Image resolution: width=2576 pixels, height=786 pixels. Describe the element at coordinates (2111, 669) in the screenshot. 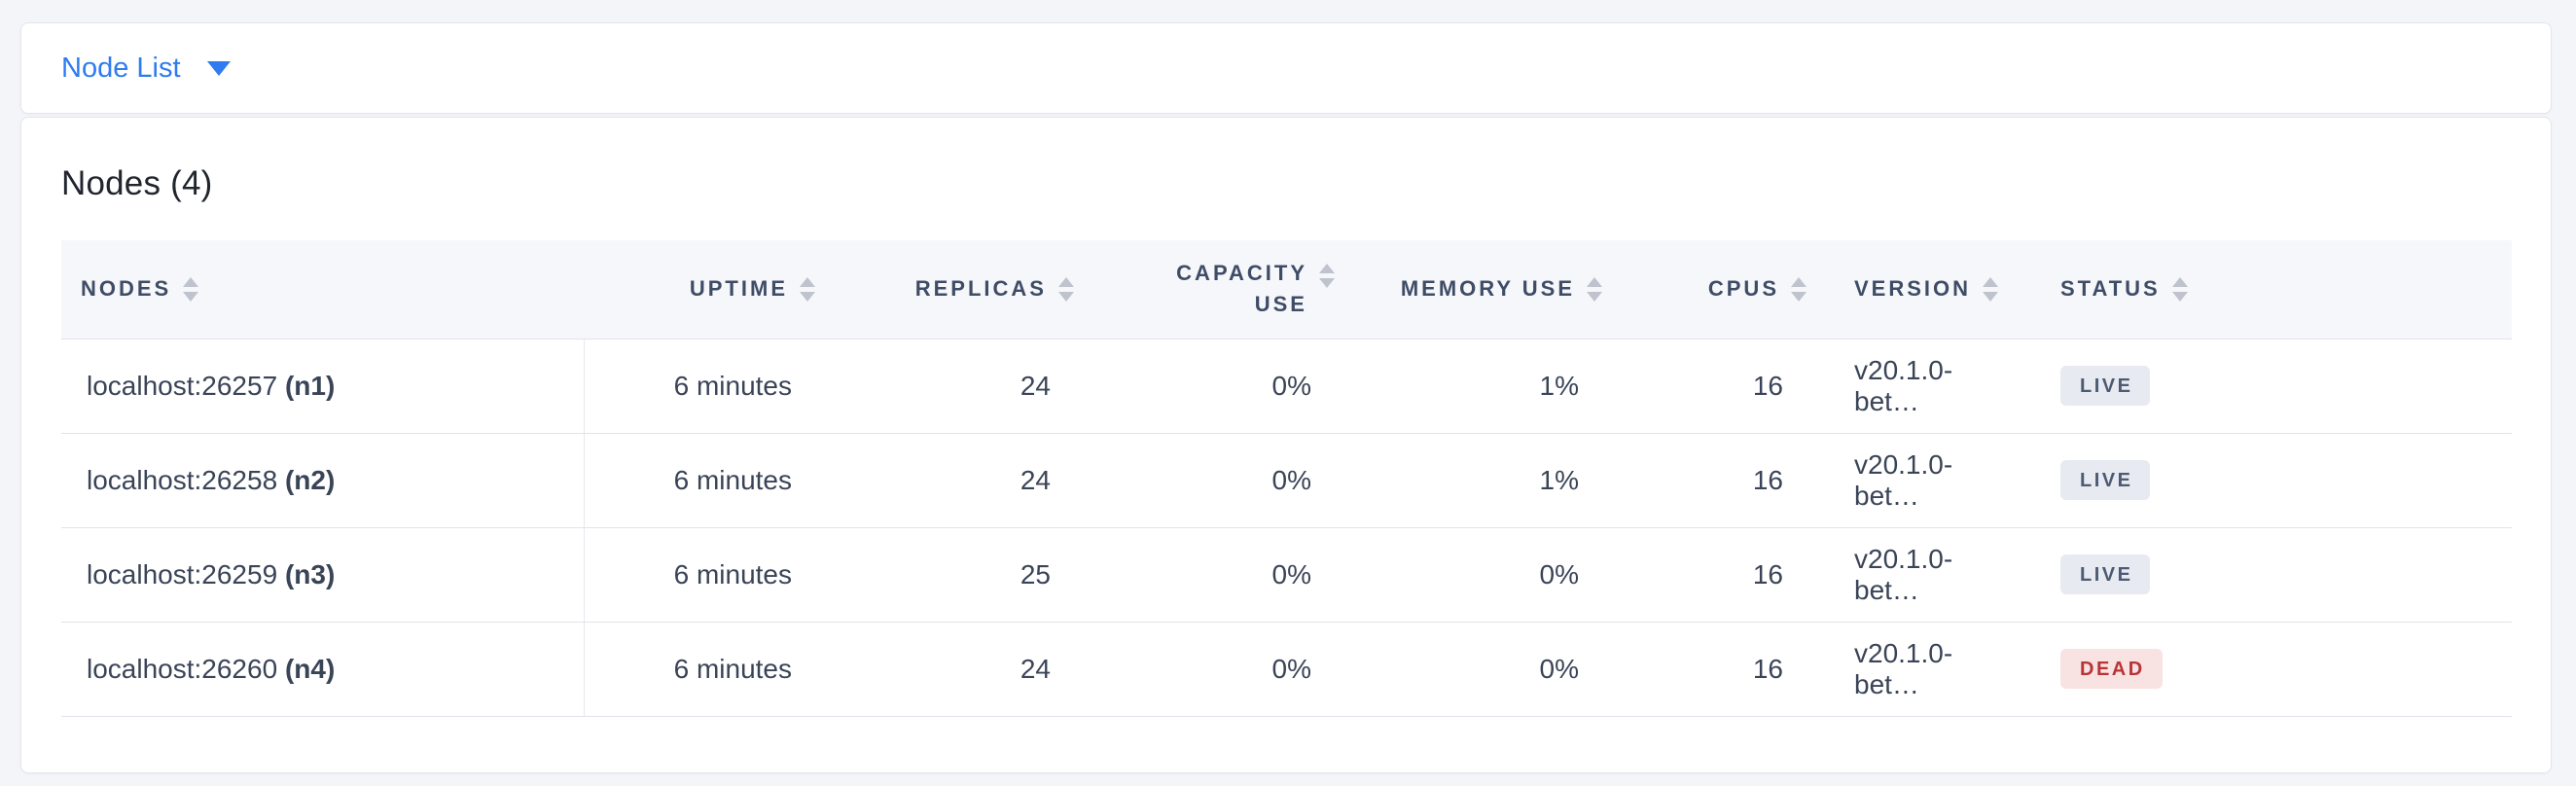

I see `status-badge: DEAD` at that location.